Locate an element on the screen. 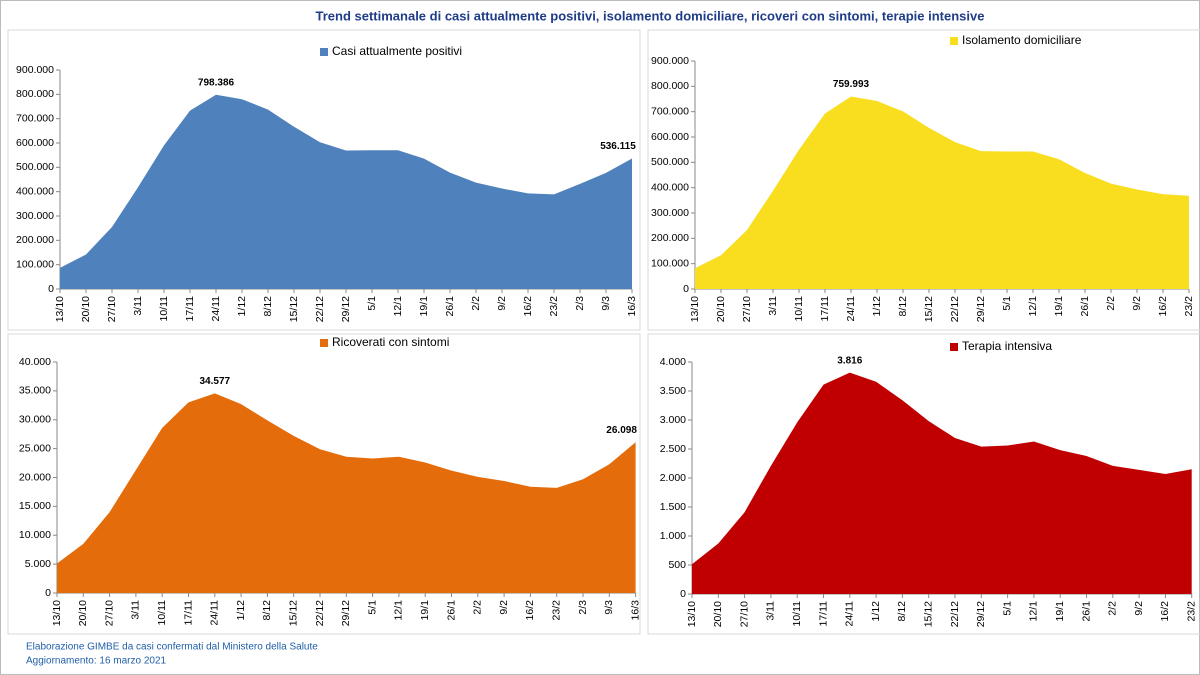 The image size is (1200, 675). y-tick-label: 2.500 is located at coordinates (673, 449).